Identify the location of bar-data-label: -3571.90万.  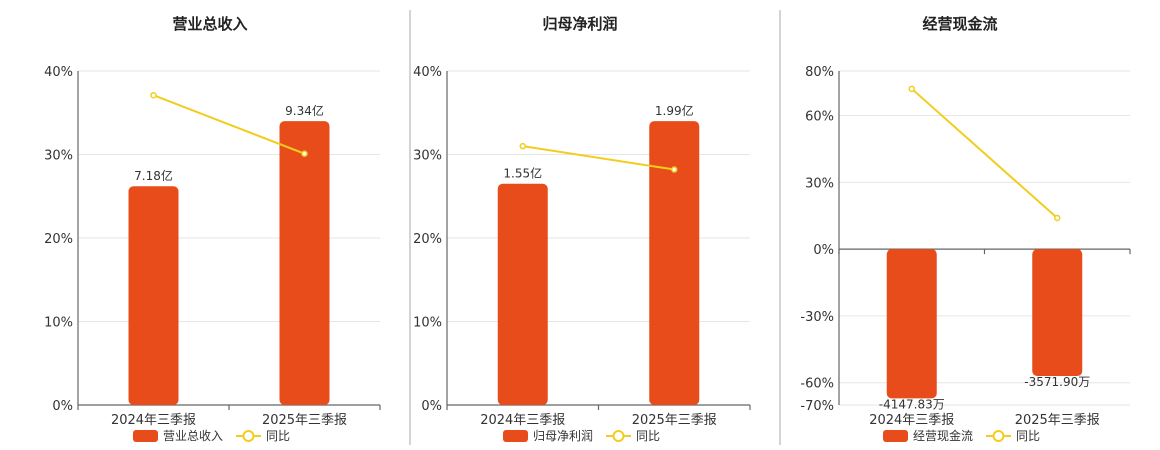
(1057, 382).